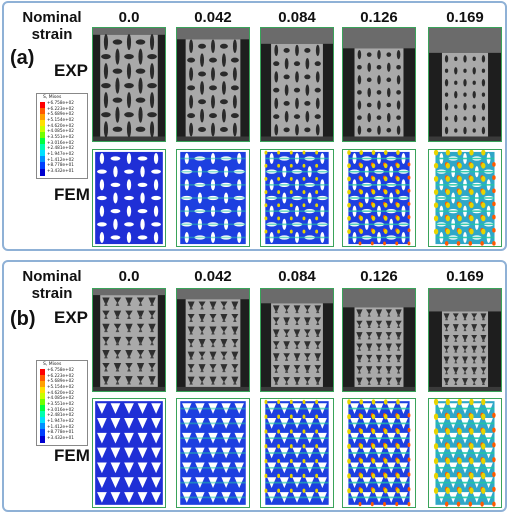 The width and height of the screenshot is (511, 514). Describe the element at coordinates (22, 58) in the screenshot. I see `panel-letter: (a)` at that location.